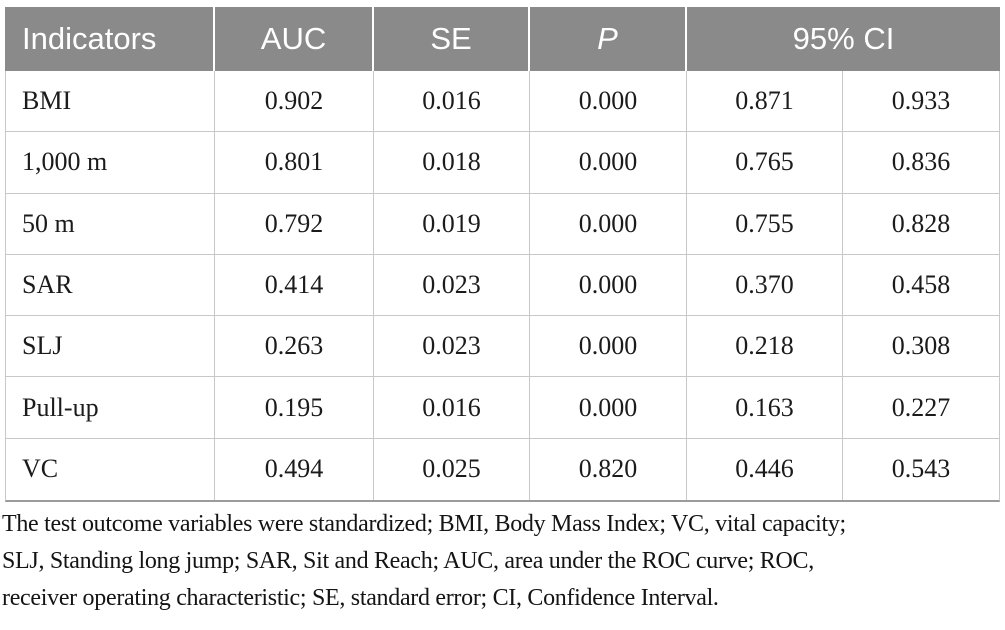  I want to click on table-row: BMI 0.902 0.016 0.000 0.871 0.933, so click(502, 102).